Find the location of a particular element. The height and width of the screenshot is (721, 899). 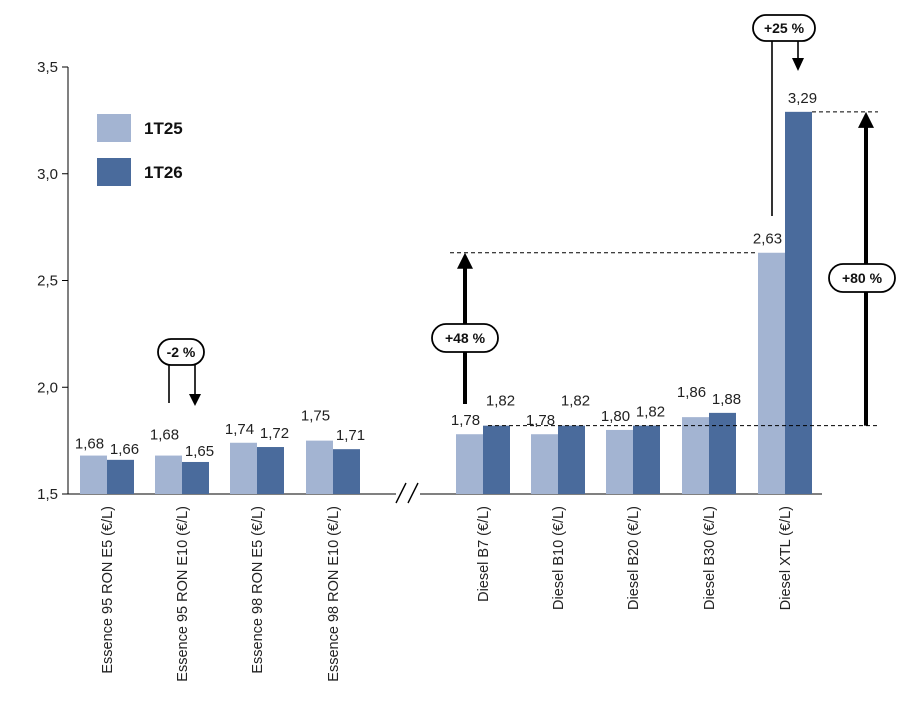

annotation-plus-48-text: +48 % is located at coordinates (465, 338).